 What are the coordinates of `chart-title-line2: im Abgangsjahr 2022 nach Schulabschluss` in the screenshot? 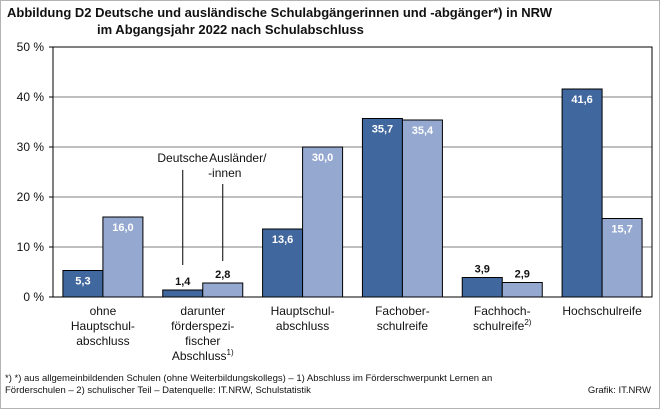 It's located at (230, 29).